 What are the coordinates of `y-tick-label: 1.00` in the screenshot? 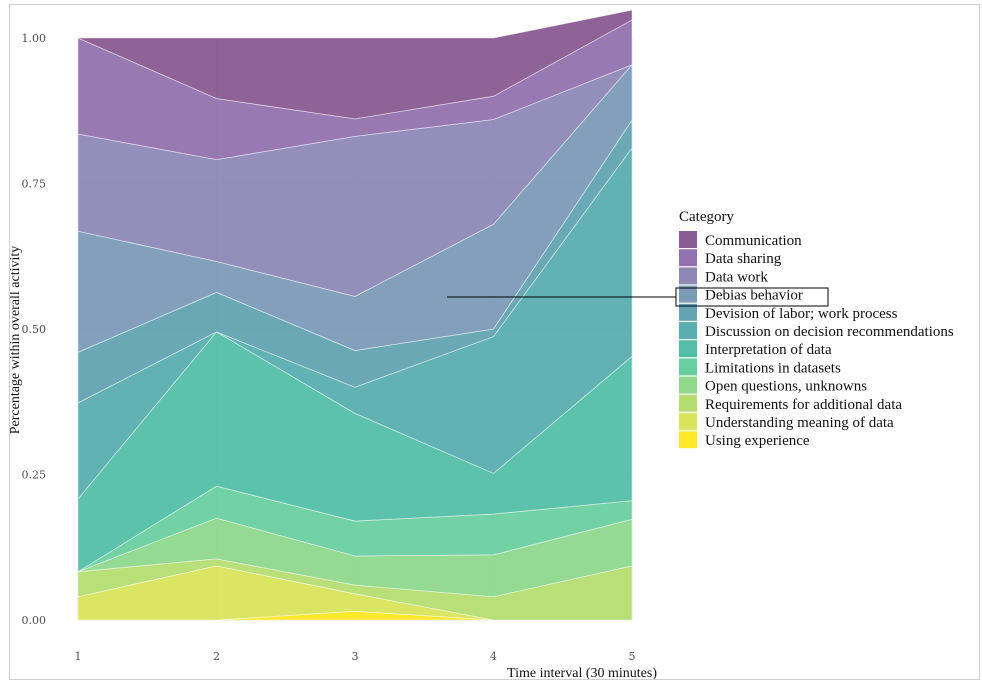 It's located at (34, 38).